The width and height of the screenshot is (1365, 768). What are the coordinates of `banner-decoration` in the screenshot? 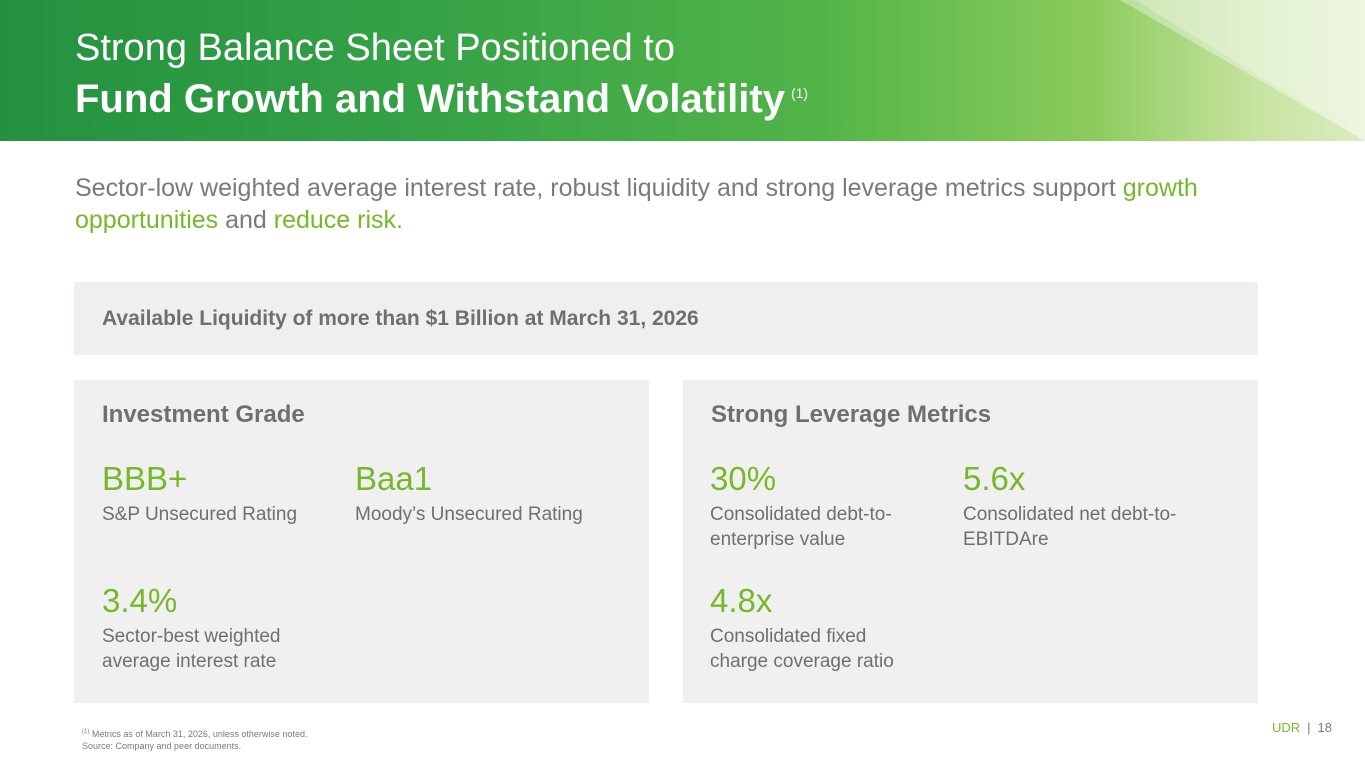 It's located at (1242, 70).